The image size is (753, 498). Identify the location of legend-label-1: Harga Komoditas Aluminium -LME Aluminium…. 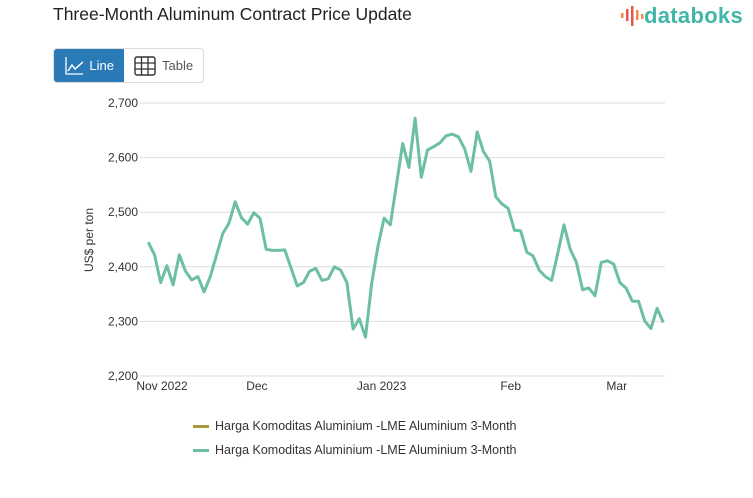
(366, 426).